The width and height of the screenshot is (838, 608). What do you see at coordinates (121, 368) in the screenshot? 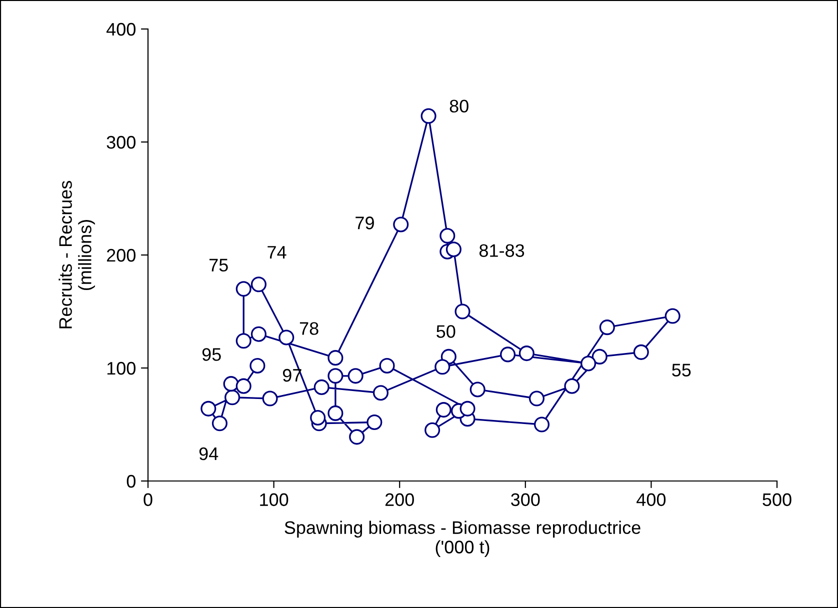
I see `y-tick-label: 100` at bounding box center [121, 368].